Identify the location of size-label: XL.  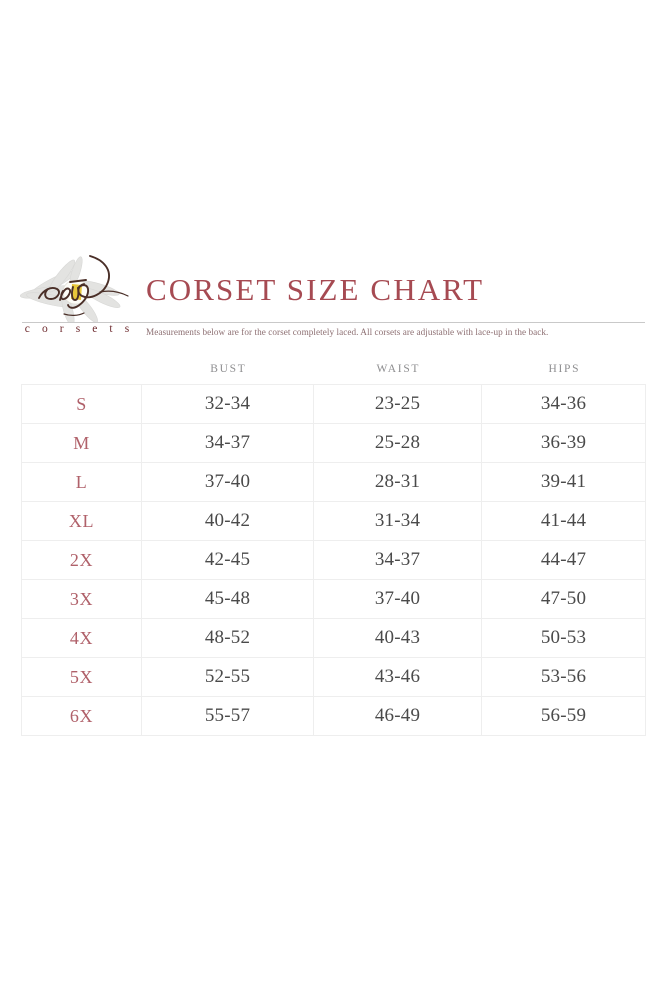
(81, 521).